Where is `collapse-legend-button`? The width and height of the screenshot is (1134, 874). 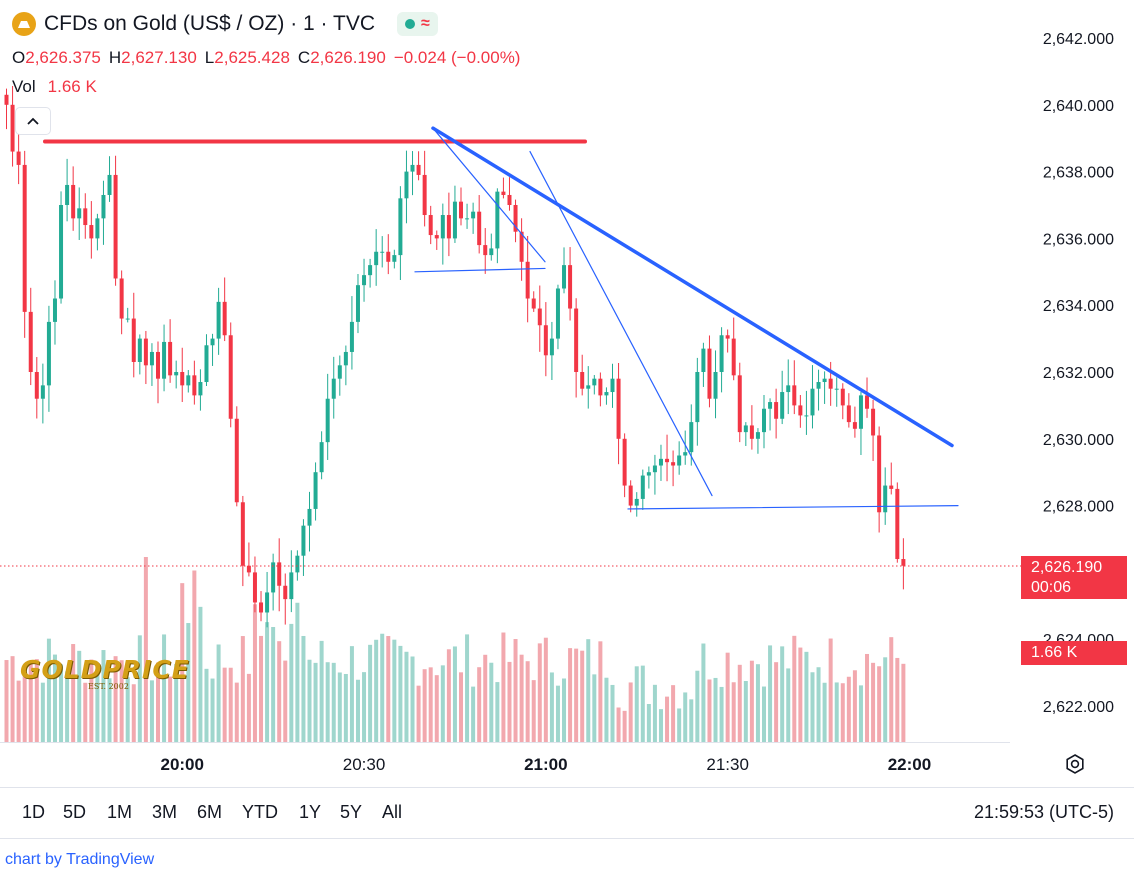
collapse-legend-button is located at coordinates (33, 121).